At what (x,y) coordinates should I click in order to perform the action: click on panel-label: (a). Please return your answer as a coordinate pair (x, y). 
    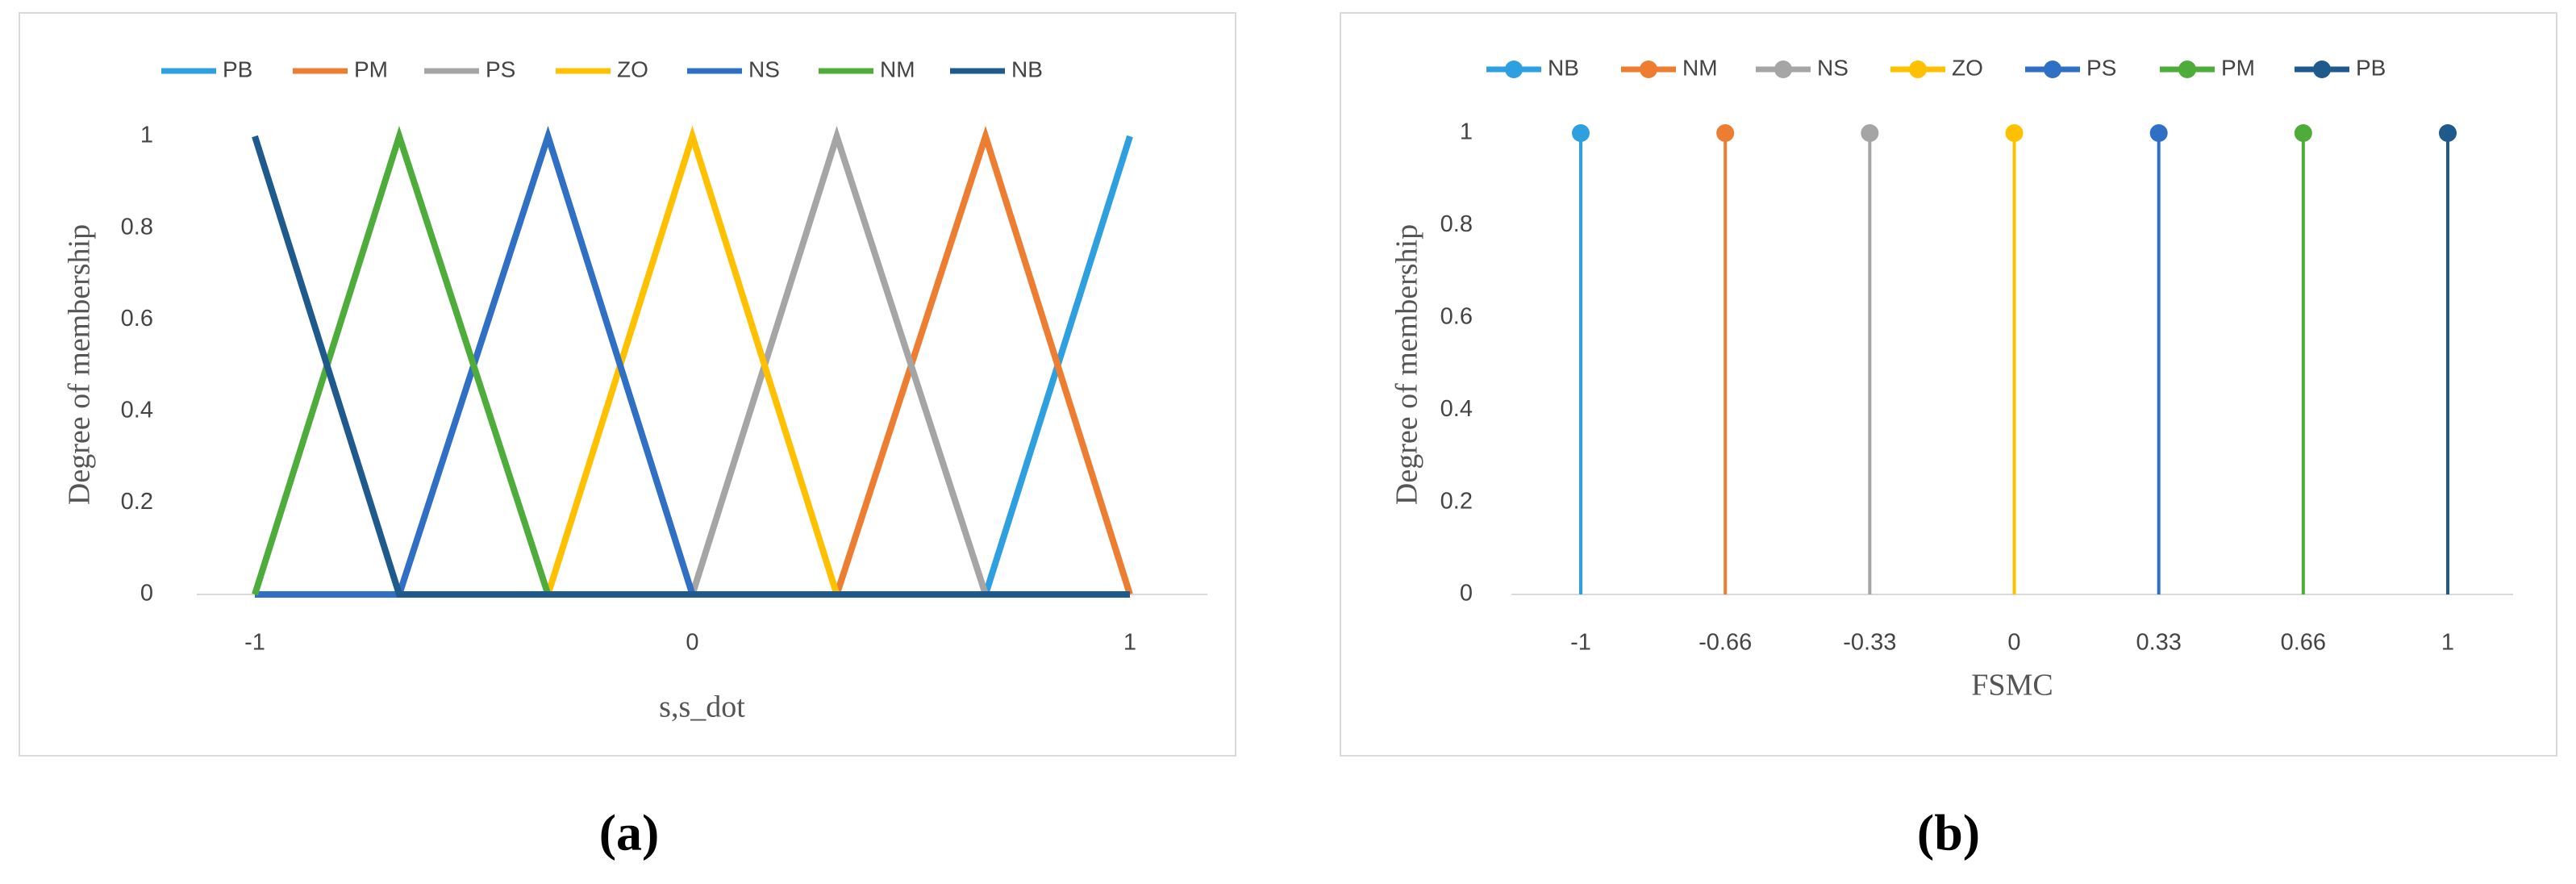
    Looking at the image, I should click on (629, 832).